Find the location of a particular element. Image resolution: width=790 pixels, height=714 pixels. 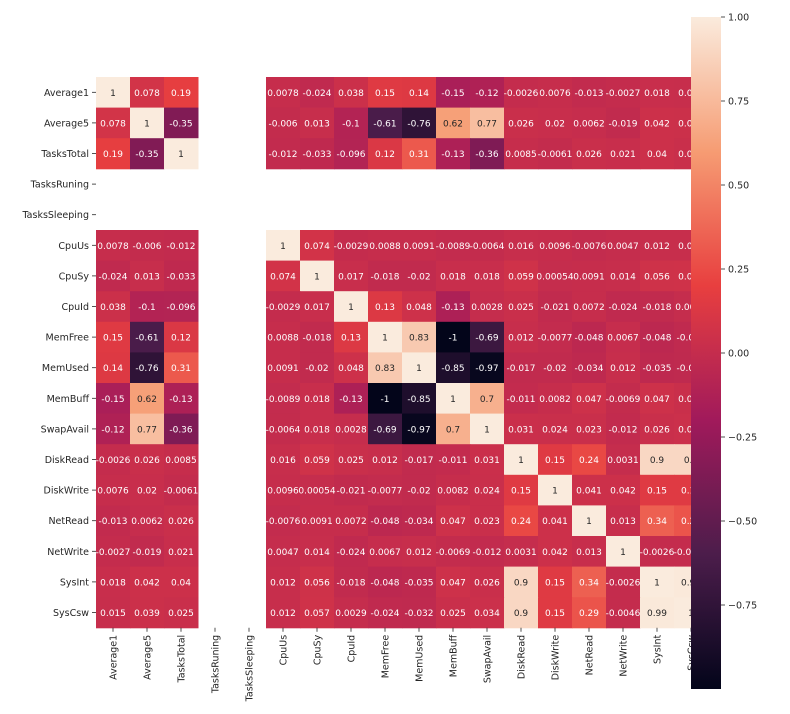

heatmap-cell-sysint-average1 is located at coordinates (113, 582).